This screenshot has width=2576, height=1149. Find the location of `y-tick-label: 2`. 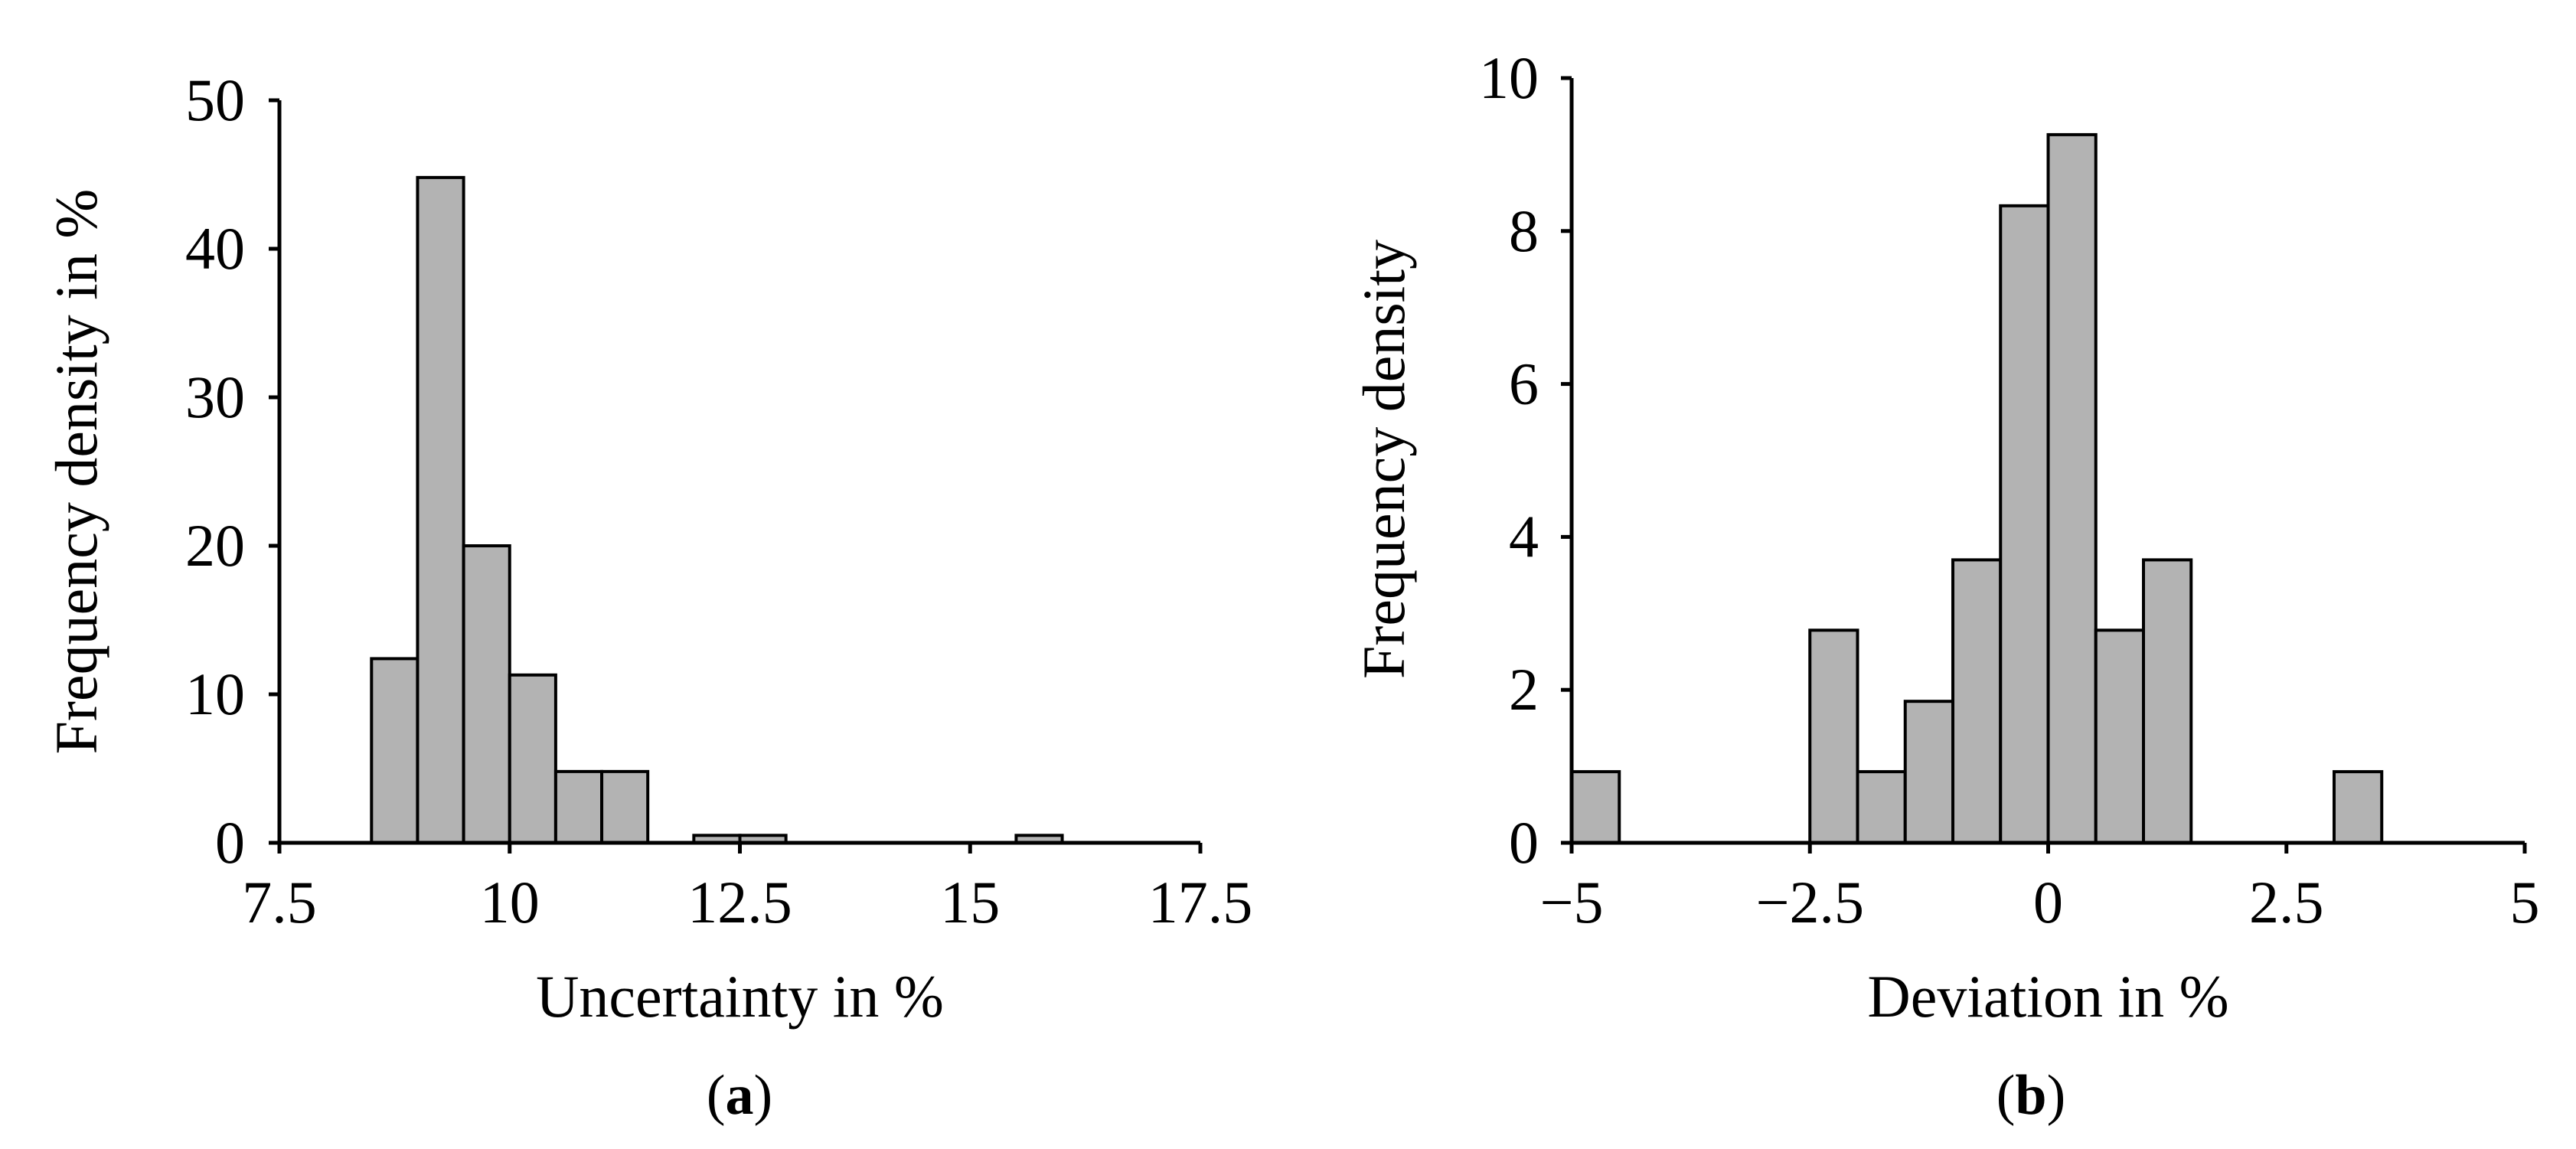

y-tick-label: 2 is located at coordinates (1524, 689).